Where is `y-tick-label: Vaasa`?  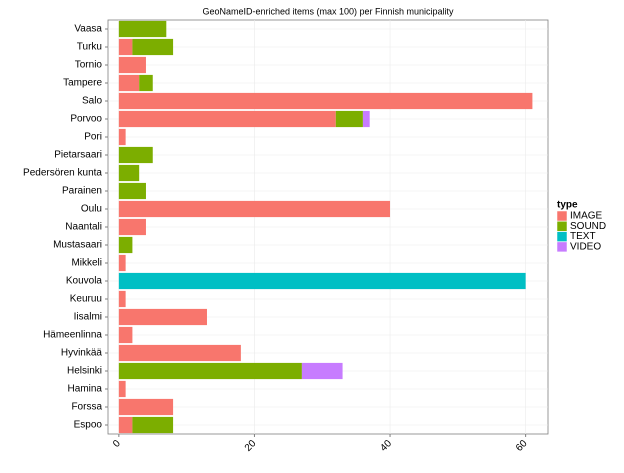
y-tick-label: Vaasa is located at coordinates (88, 29).